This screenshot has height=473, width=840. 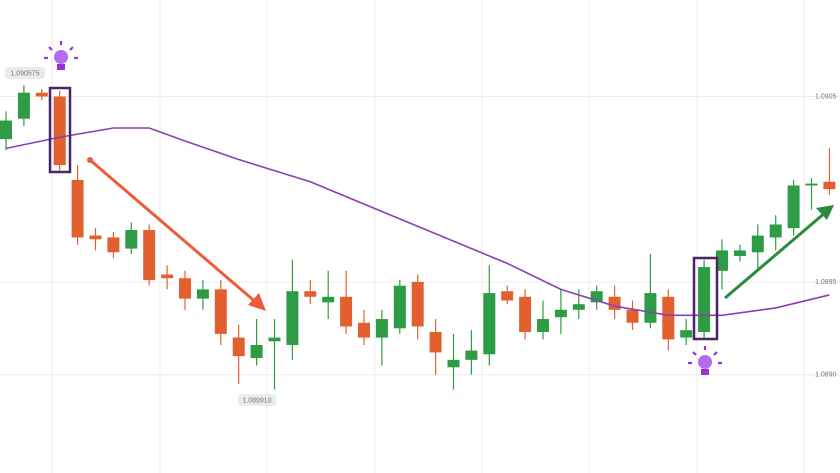 What do you see at coordinates (779, 252) in the screenshot?
I see `up-arrow` at bounding box center [779, 252].